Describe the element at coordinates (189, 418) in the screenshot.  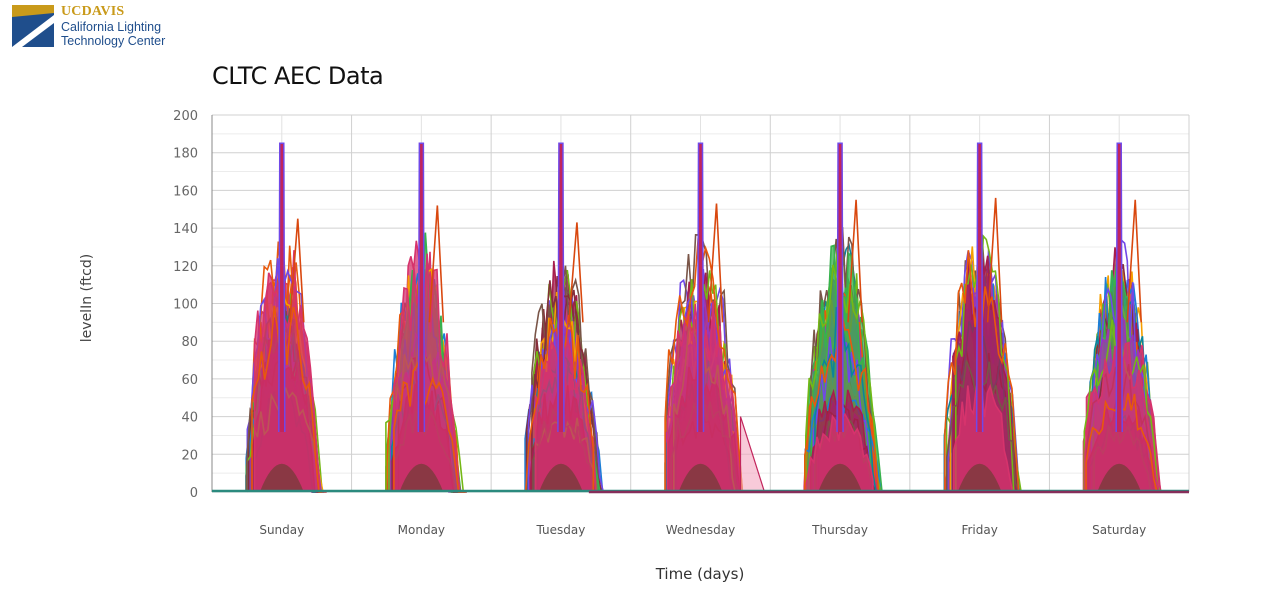
I see `y-tick-label: 40` at that location.